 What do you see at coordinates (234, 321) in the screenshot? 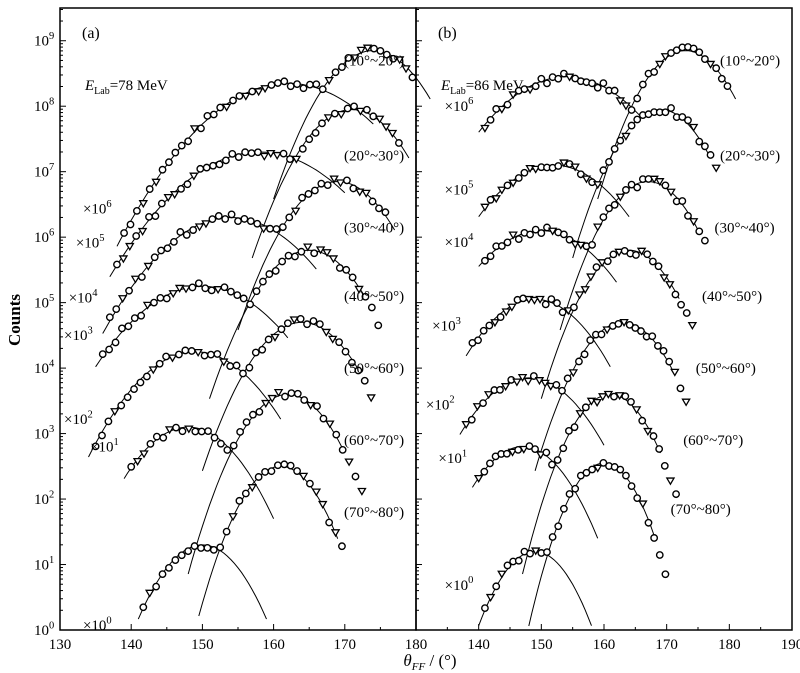
I see `angle-group: (40°~50°) ×103` at bounding box center [234, 321].